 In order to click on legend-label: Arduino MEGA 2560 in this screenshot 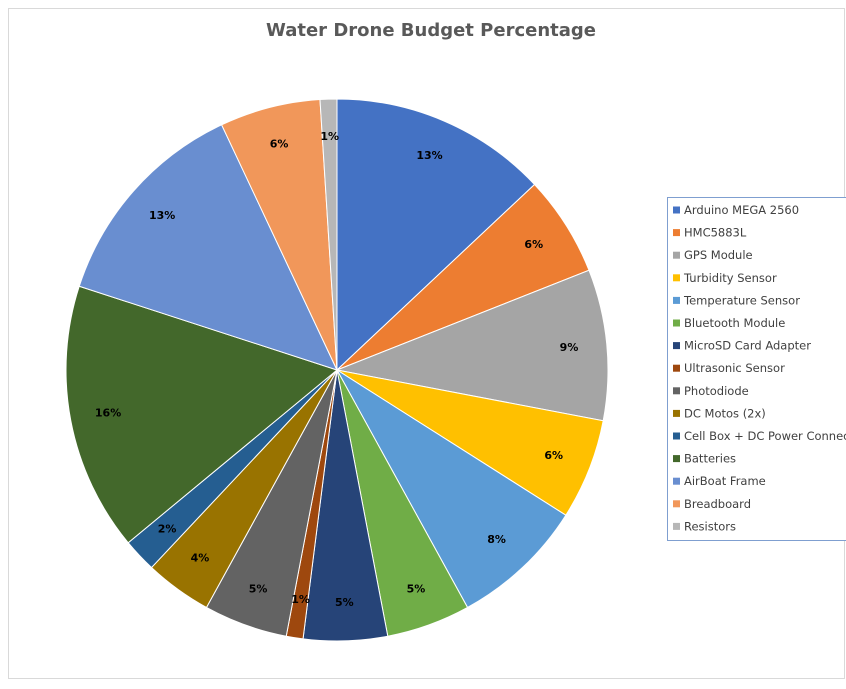, I will do `click(741, 210)`.